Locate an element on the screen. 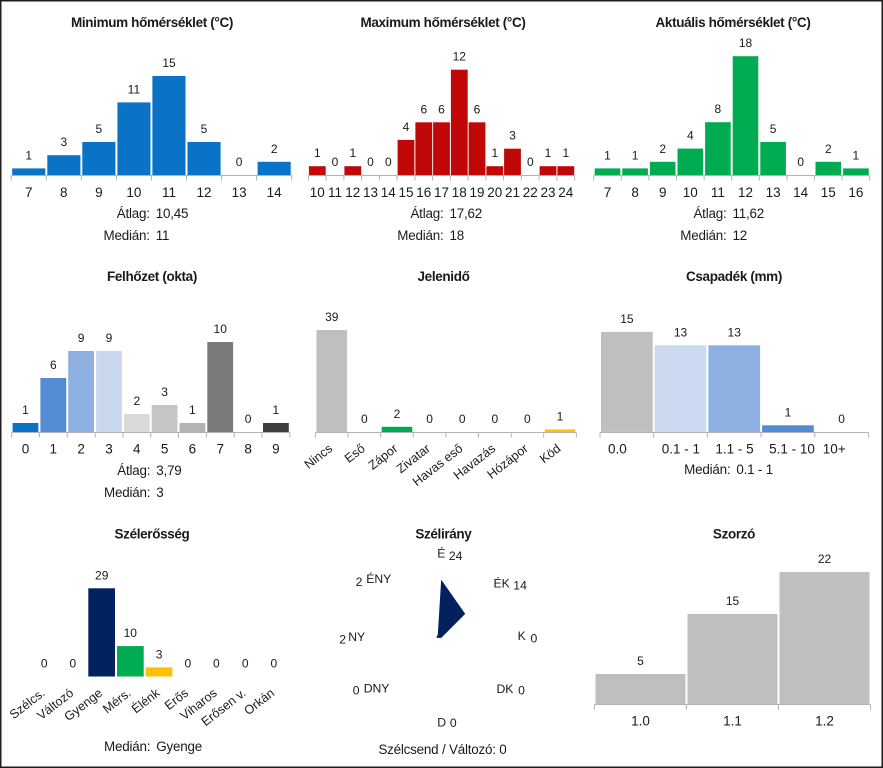 This screenshot has width=883, height=768. svg-text: 16 is located at coordinates (855, 192).